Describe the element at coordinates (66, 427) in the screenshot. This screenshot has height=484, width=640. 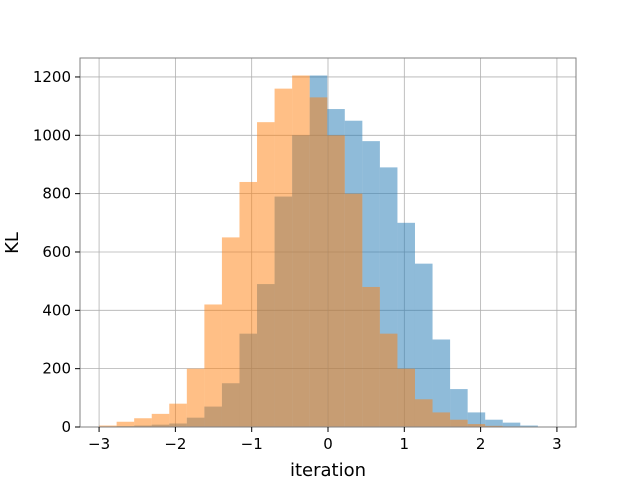
I see `y-tick-label: 0` at that location.